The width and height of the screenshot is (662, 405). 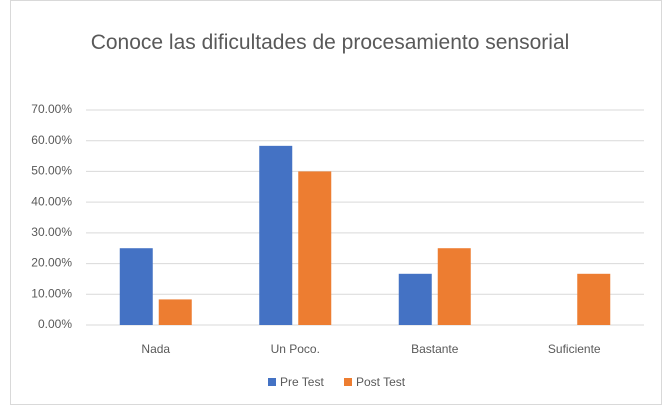 What do you see at coordinates (381, 382) in the screenshot?
I see `legend-label: Post Test` at bounding box center [381, 382].